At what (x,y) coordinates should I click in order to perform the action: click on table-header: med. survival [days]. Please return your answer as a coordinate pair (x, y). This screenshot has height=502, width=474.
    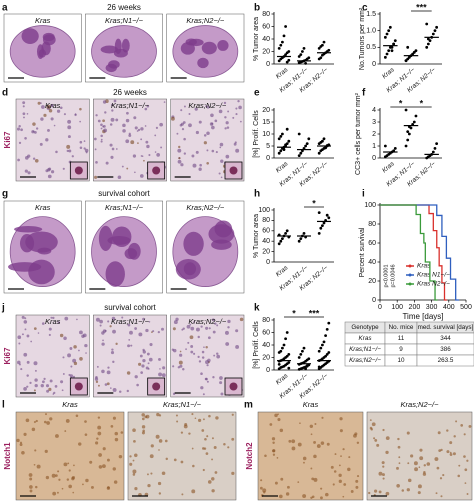
    Looking at the image, I should click on (446, 327).